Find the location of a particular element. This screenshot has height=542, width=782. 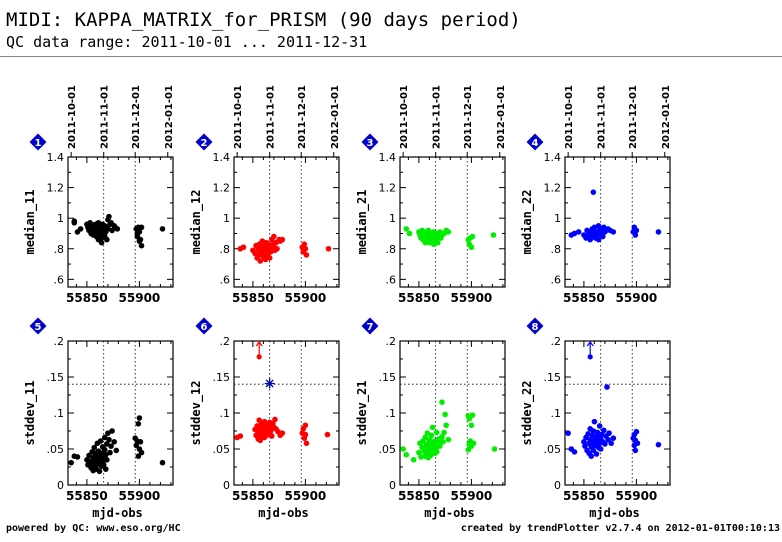

panel-7: 0 .05 .1 .15 .2 55850 55900 stddev_21 mjd-obs 7 is located at coordinates (430, 418).